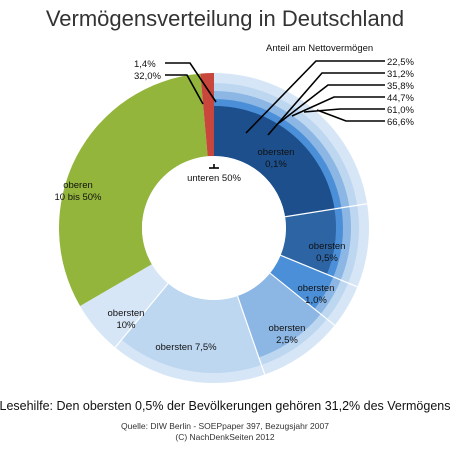  Describe the element at coordinates (316, 300) in the screenshot. I see `slice-label-5-line2: 1,0%` at that location.